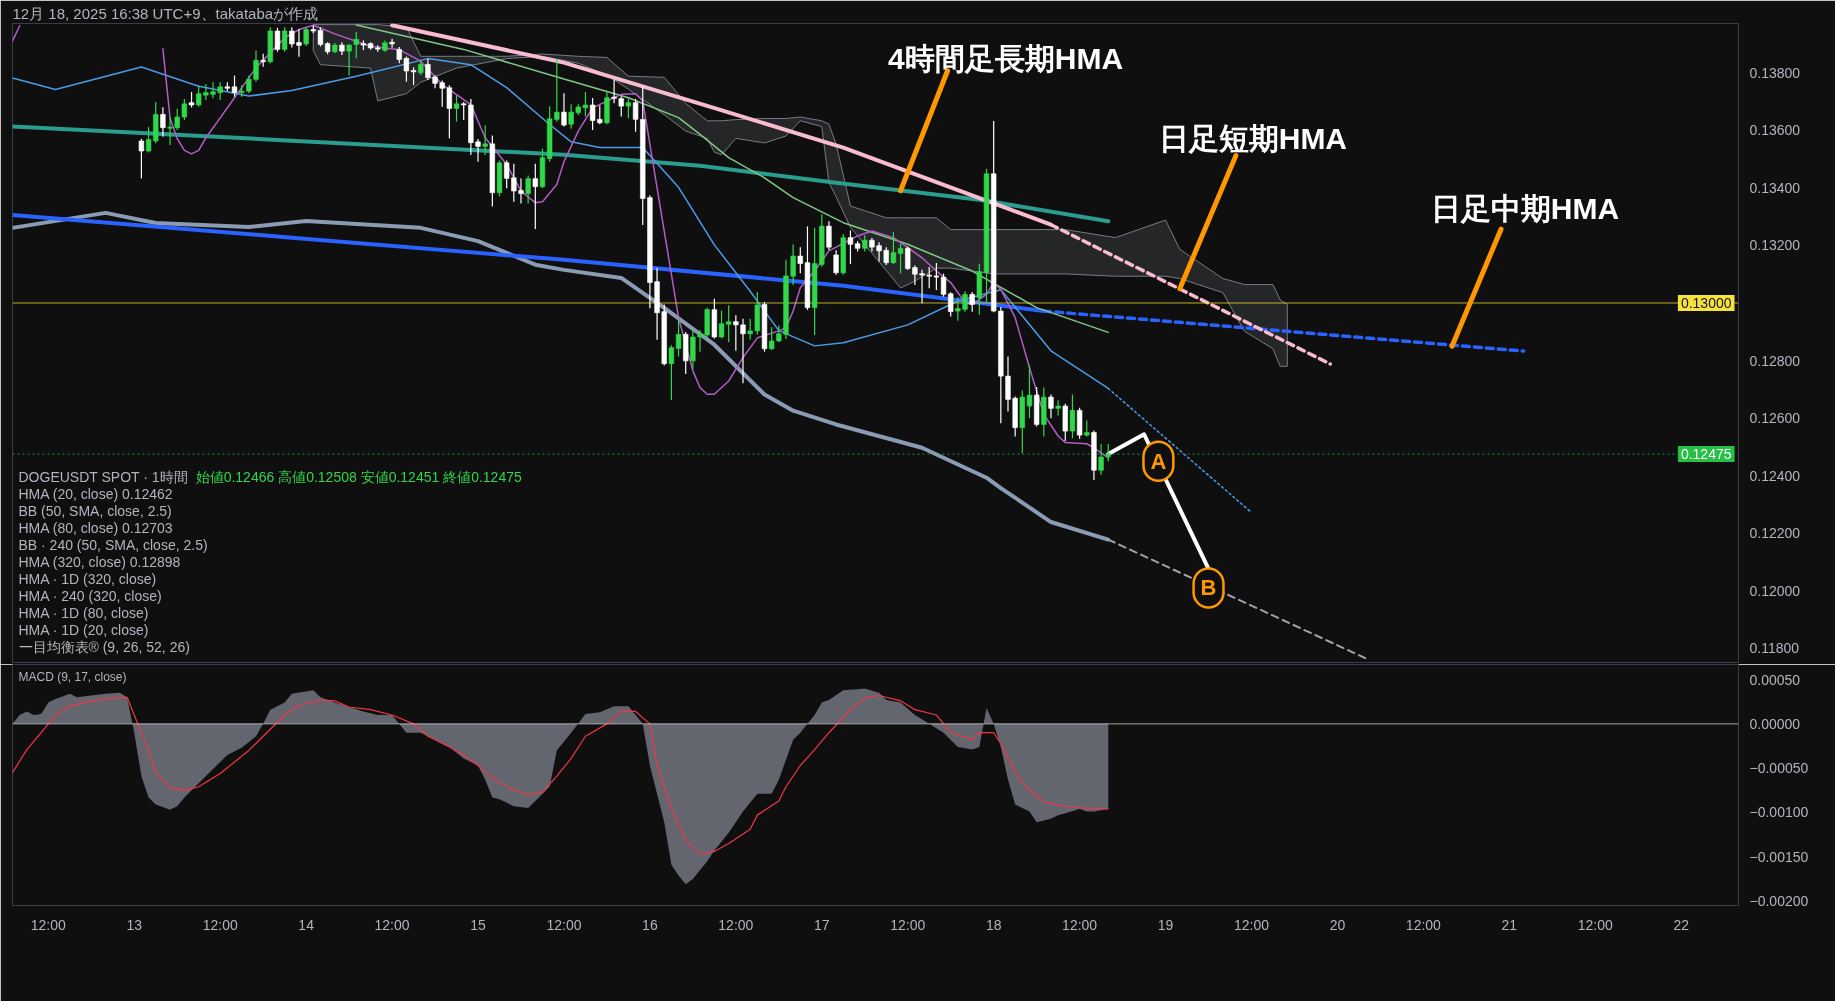 This screenshot has height=1004, width=1835. What do you see at coordinates (1775, 475) in the screenshot?
I see `y-tick-label: 0.12400` at bounding box center [1775, 475].